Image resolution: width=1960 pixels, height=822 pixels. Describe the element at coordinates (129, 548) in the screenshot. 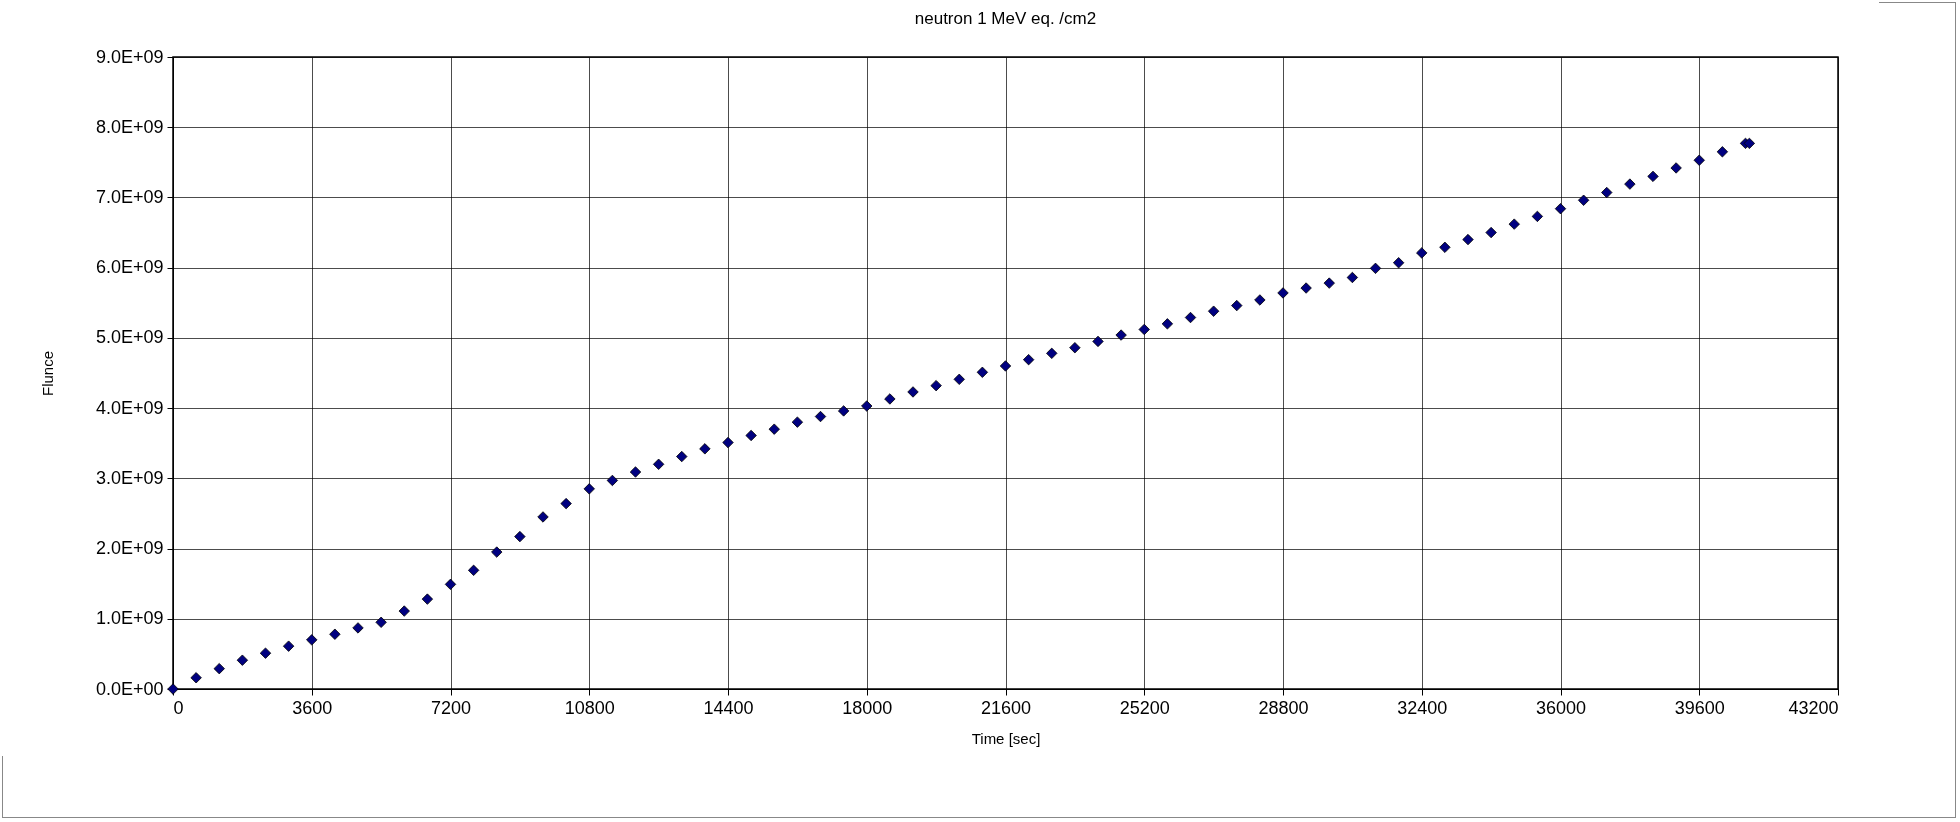

I see `y-tick-label: 2.0E+09` at that location.